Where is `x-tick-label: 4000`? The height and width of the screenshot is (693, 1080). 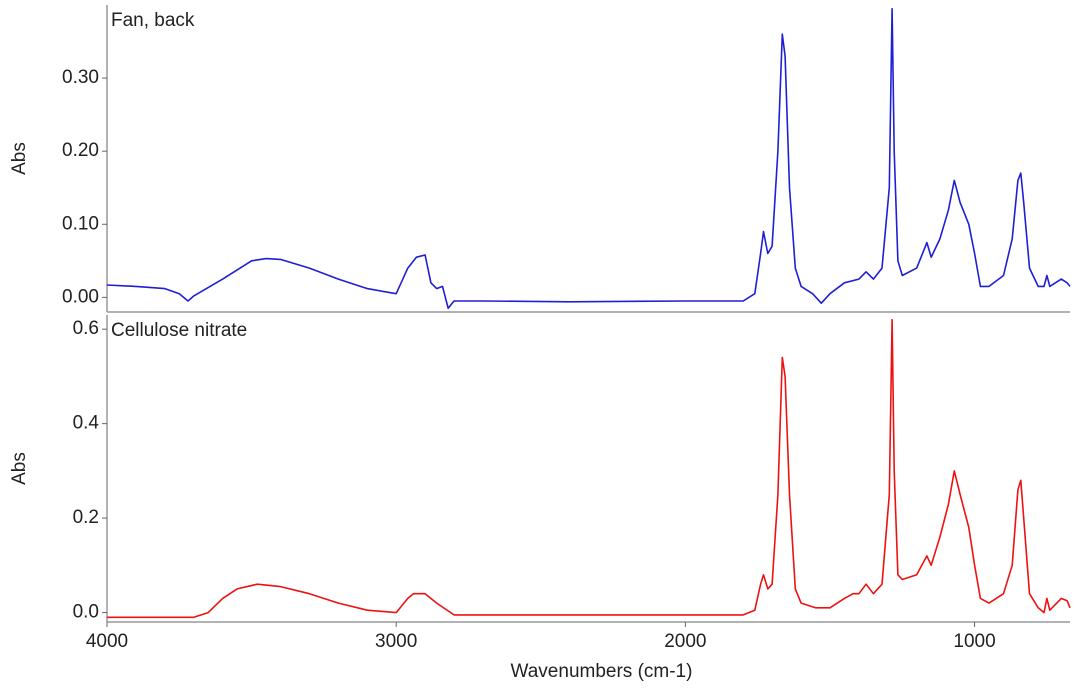 x-tick-label: 4000 is located at coordinates (107, 641).